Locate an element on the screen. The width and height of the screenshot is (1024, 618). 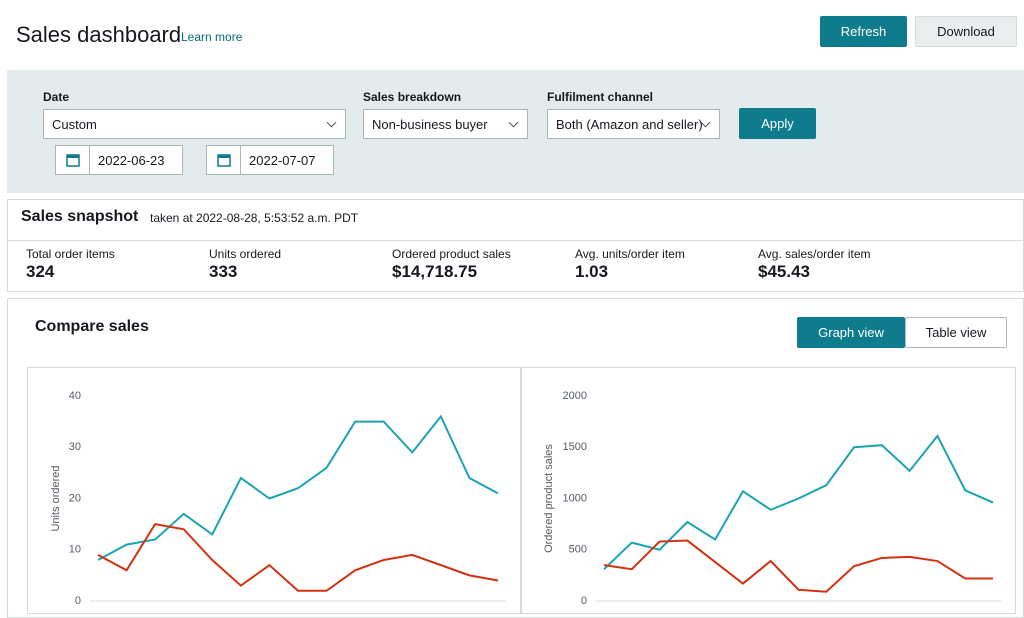
y-tick-label: 1000 is located at coordinates (575, 498).